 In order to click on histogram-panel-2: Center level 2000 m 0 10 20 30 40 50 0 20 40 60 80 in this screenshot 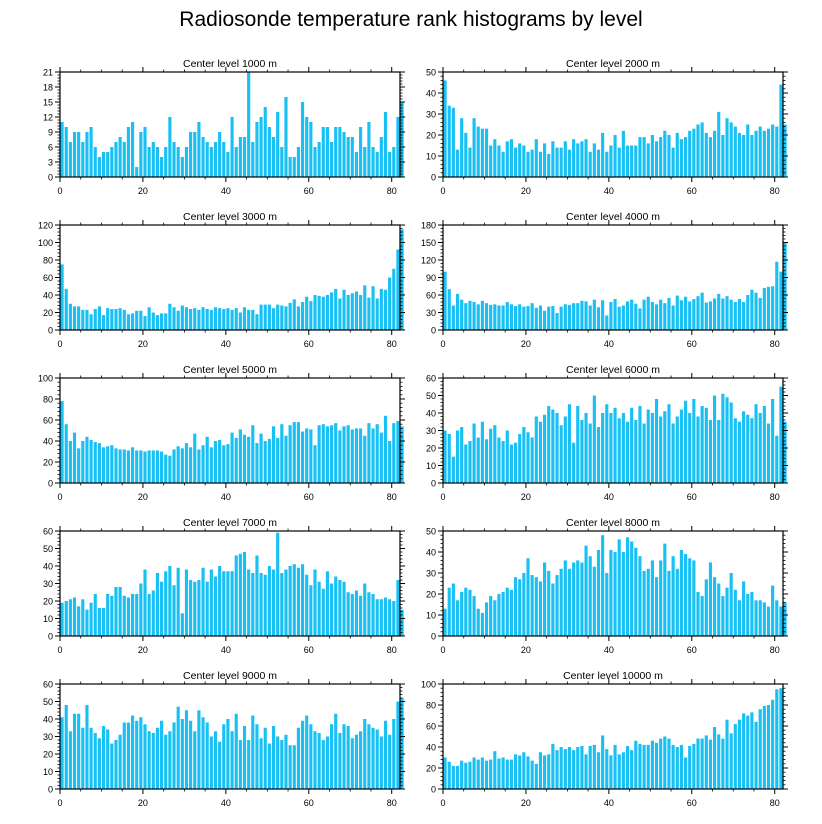, I will do `click(607, 127)`.